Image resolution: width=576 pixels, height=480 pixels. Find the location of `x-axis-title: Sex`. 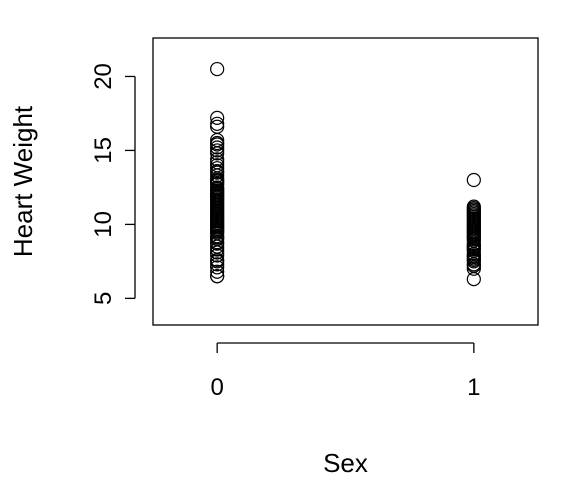

x-axis-title: Sex is located at coordinates (345, 463).